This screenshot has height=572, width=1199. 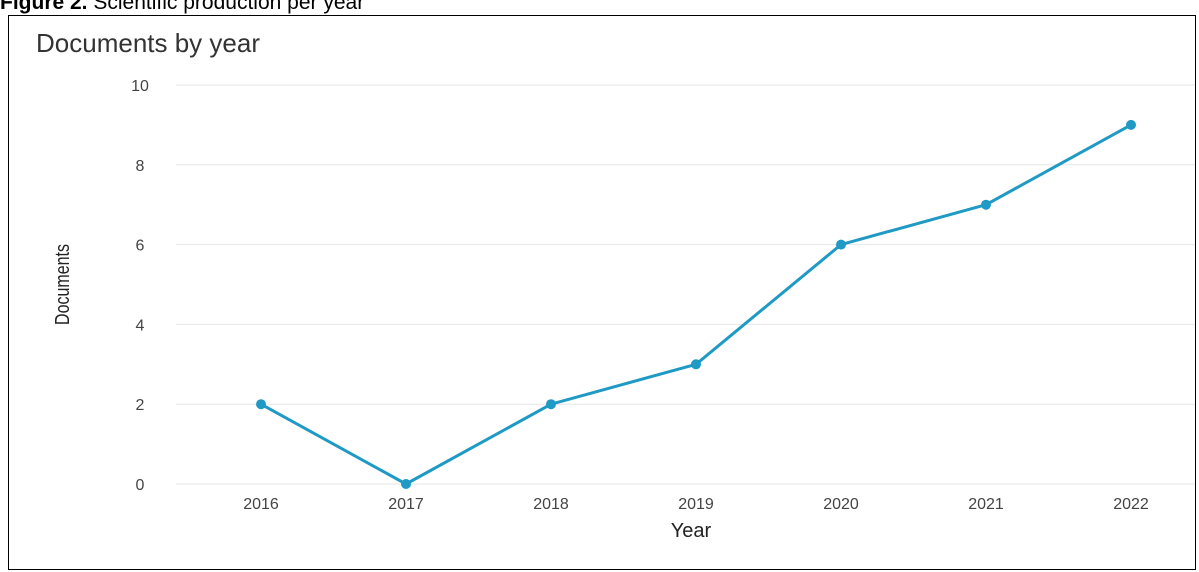 What do you see at coordinates (696, 364) in the screenshot?
I see `data-point-2019` at bounding box center [696, 364].